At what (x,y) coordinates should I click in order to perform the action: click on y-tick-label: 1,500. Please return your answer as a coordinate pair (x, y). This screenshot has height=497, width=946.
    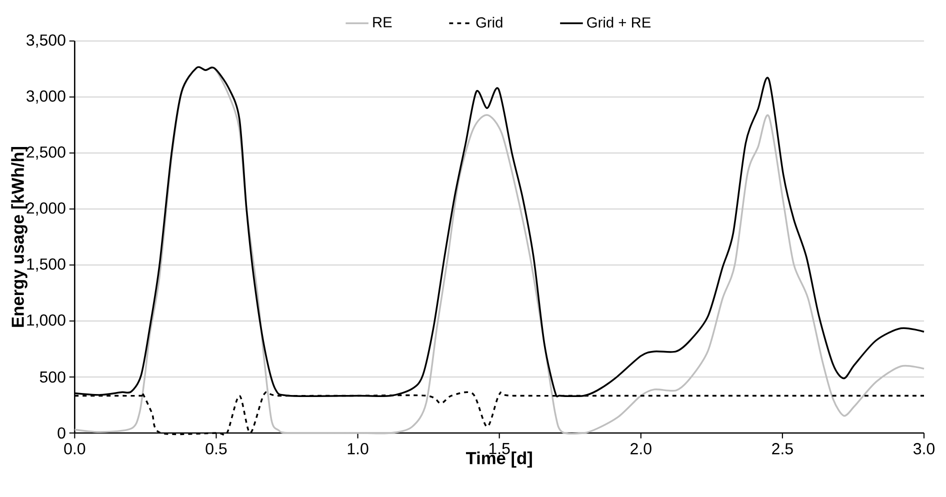
    Looking at the image, I should click on (46, 265).